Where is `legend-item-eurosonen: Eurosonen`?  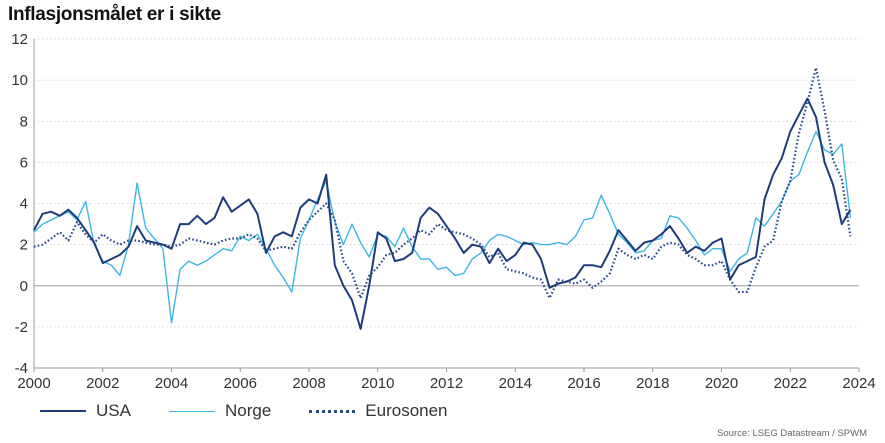
legend-item-eurosonen: Eurosonen is located at coordinates (378, 411).